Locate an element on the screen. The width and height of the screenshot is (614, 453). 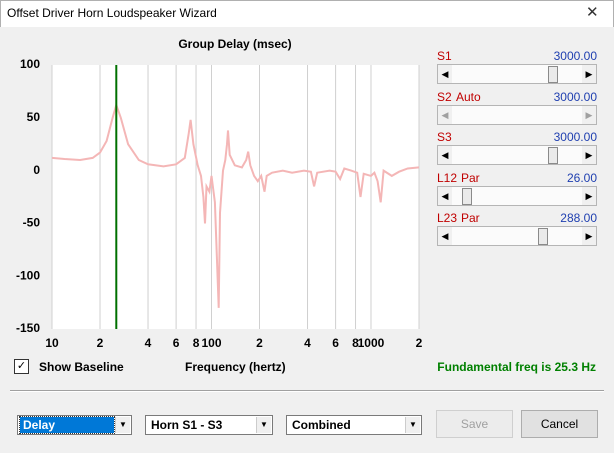
chart-title: Group Delay (msec) is located at coordinates (234, 44).